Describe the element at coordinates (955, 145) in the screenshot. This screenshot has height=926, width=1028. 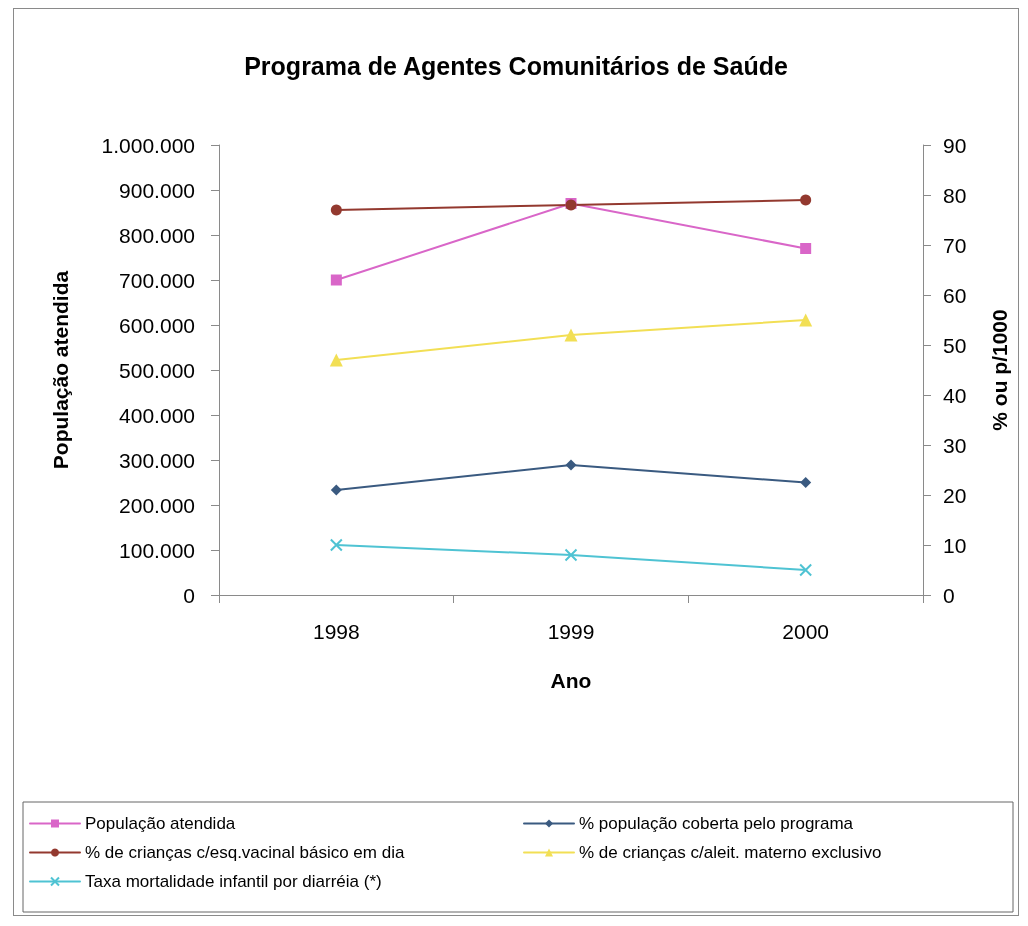
I see `y2-tick-label: 90` at that location.